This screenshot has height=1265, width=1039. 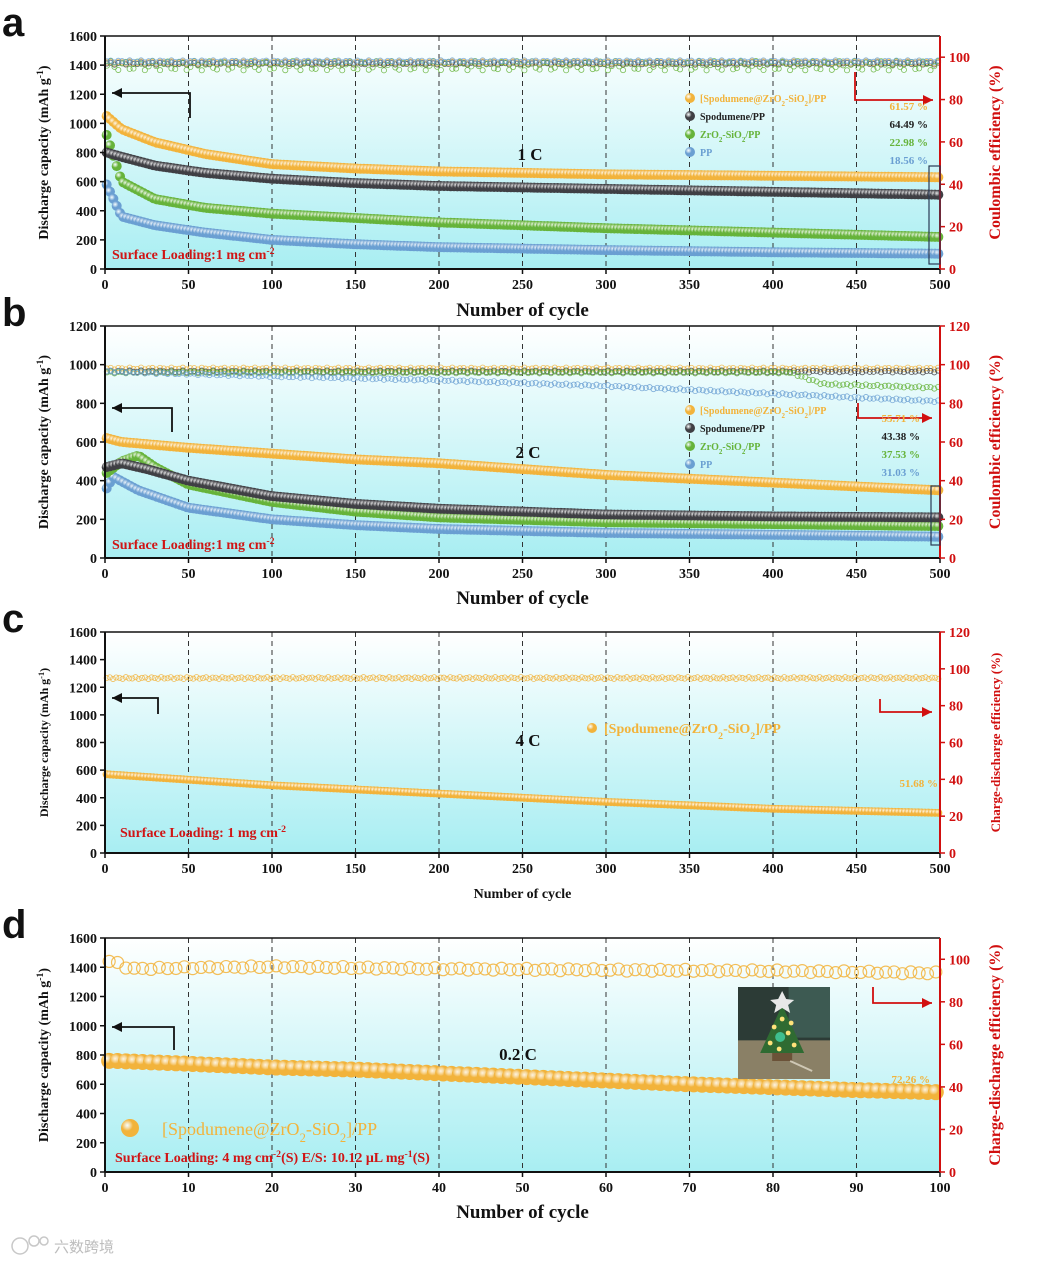 What do you see at coordinates (83, 716) in the screenshot?
I see `y-tick-label: 1000` at bounding box center [83, 716].